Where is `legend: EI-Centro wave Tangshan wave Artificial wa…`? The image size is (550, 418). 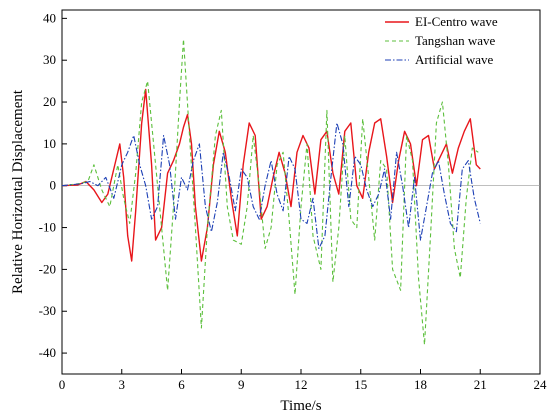
legend: EI-Centro wave Tangshan wave Artificial wa… is located at coordinates (441, 40).